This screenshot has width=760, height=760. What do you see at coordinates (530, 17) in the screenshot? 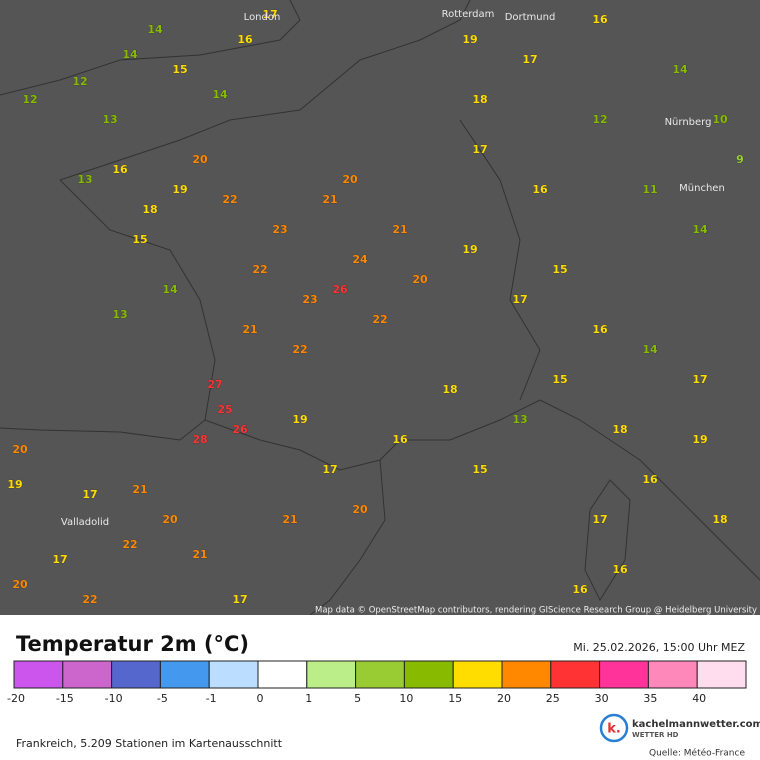
I see `city-label: Dortmund` at bounding box center [530, 17].